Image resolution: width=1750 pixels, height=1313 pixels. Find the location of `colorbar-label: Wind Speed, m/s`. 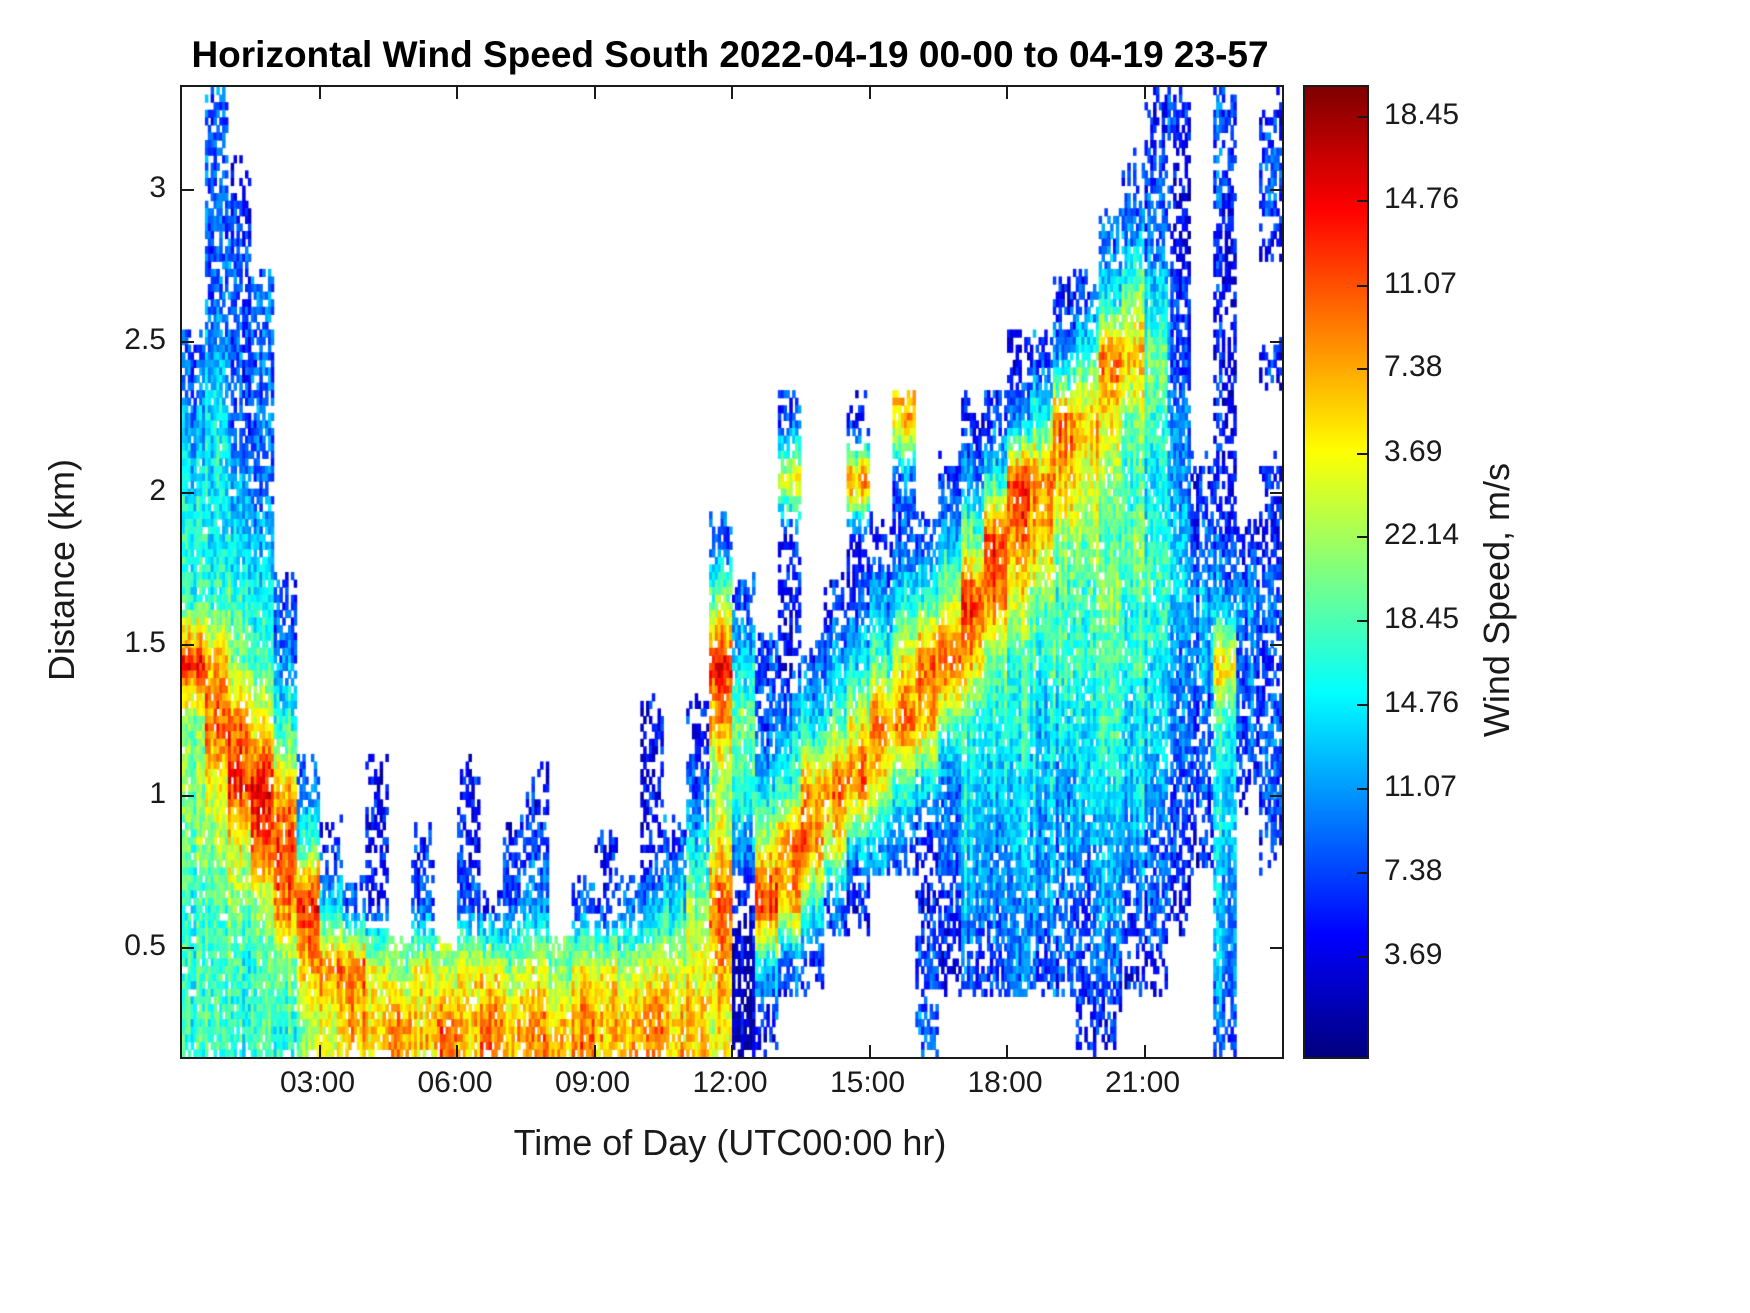

colorbar-label: Wind Speed, m/s is located at coordinates (1496, 600).